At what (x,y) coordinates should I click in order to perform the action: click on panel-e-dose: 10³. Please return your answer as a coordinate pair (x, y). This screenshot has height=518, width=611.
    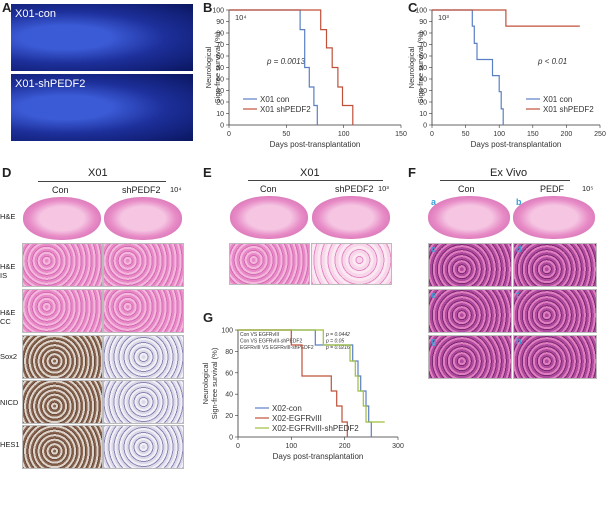
    Looking at the image, I should click on (383, 188).